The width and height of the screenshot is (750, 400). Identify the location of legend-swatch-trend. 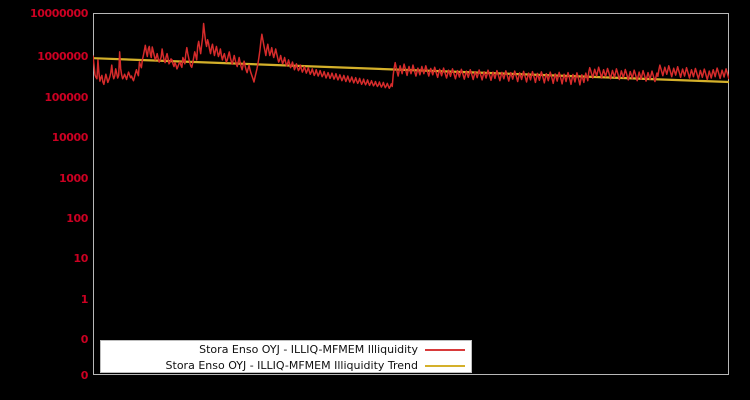
(445, 365).